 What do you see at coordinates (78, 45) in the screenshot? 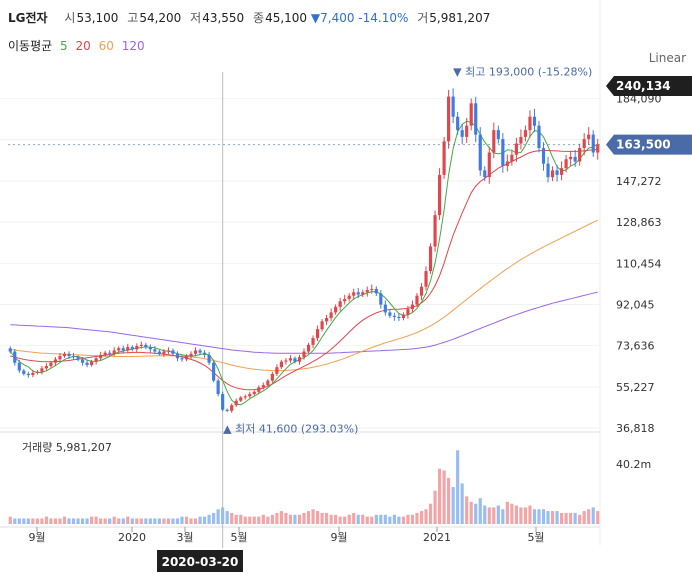
I see `moving-average-legend: 이동평균 5 20 60 120` at bounding box center [78, 45].